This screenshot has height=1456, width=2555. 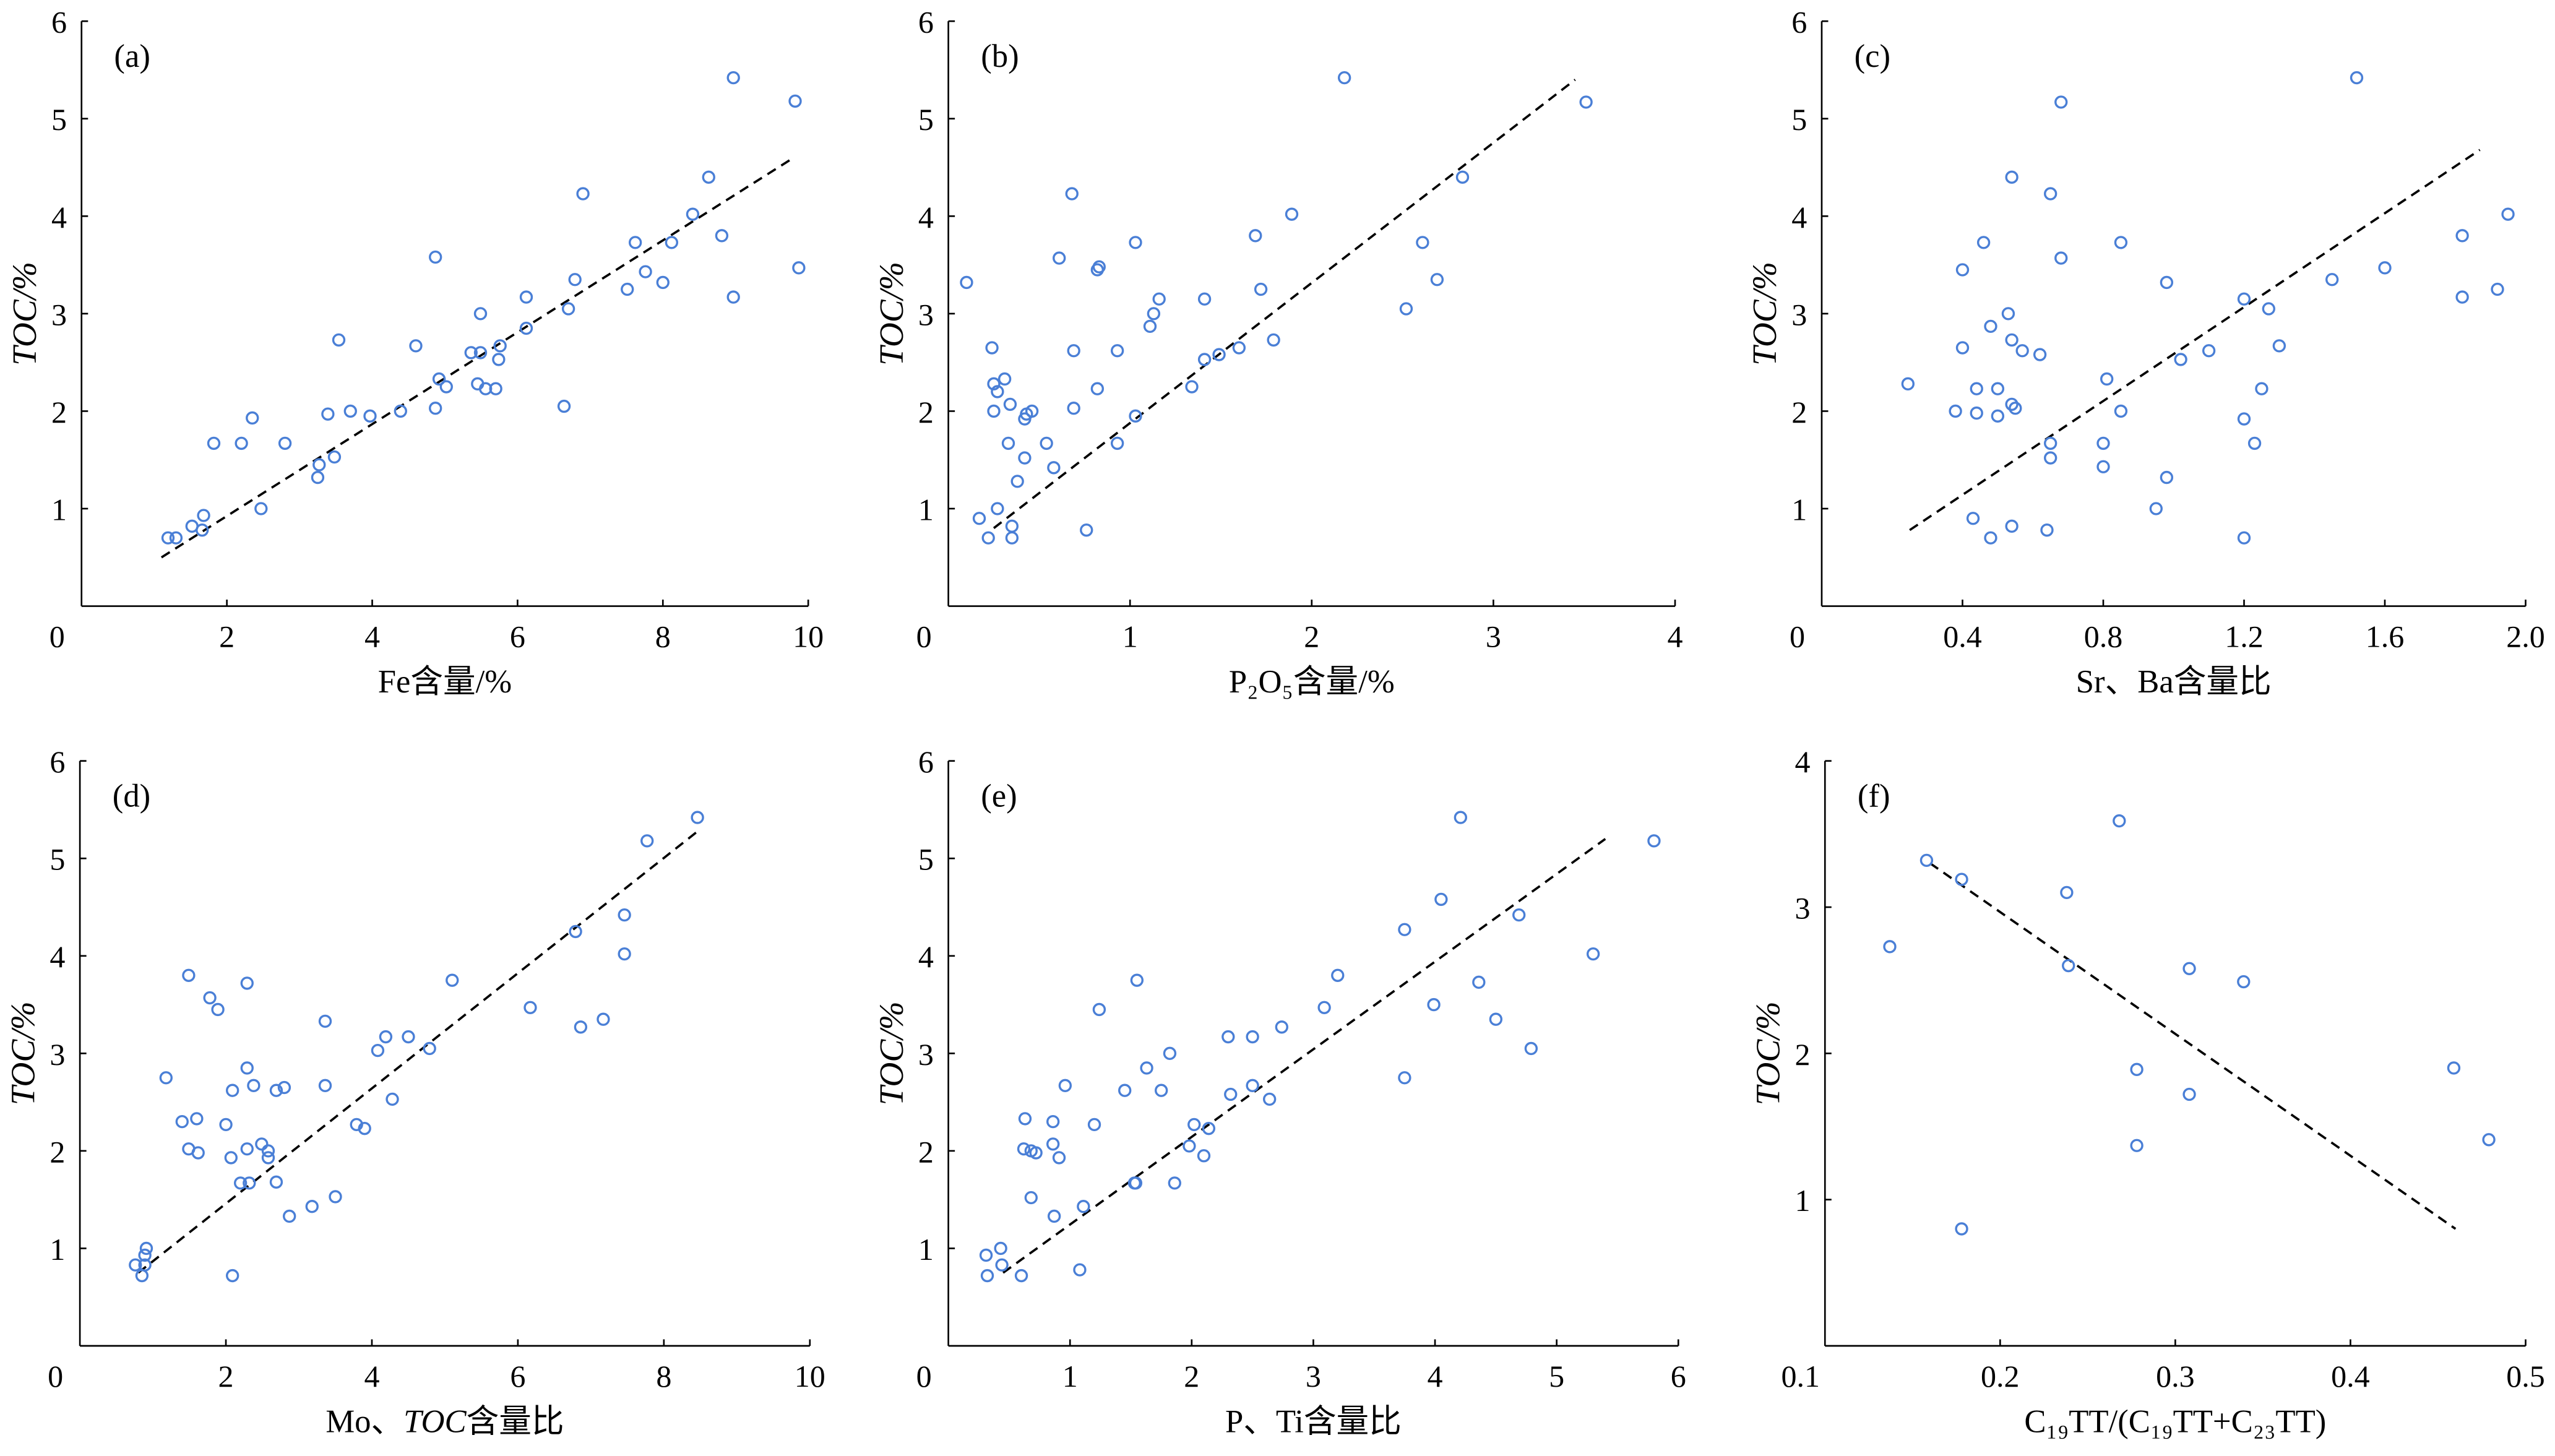 What do you see at coordinates (1799, 314) in the screenshot?
I see `y-tick-label: 3` at bounding box center [1799, 314].